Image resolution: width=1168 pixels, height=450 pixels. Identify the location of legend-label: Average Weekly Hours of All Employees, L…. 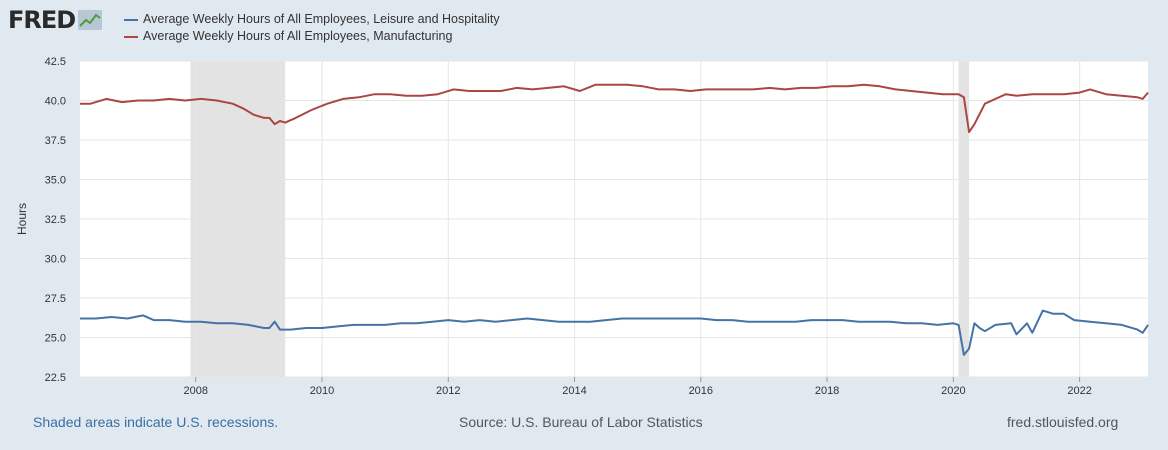
(321, 19).